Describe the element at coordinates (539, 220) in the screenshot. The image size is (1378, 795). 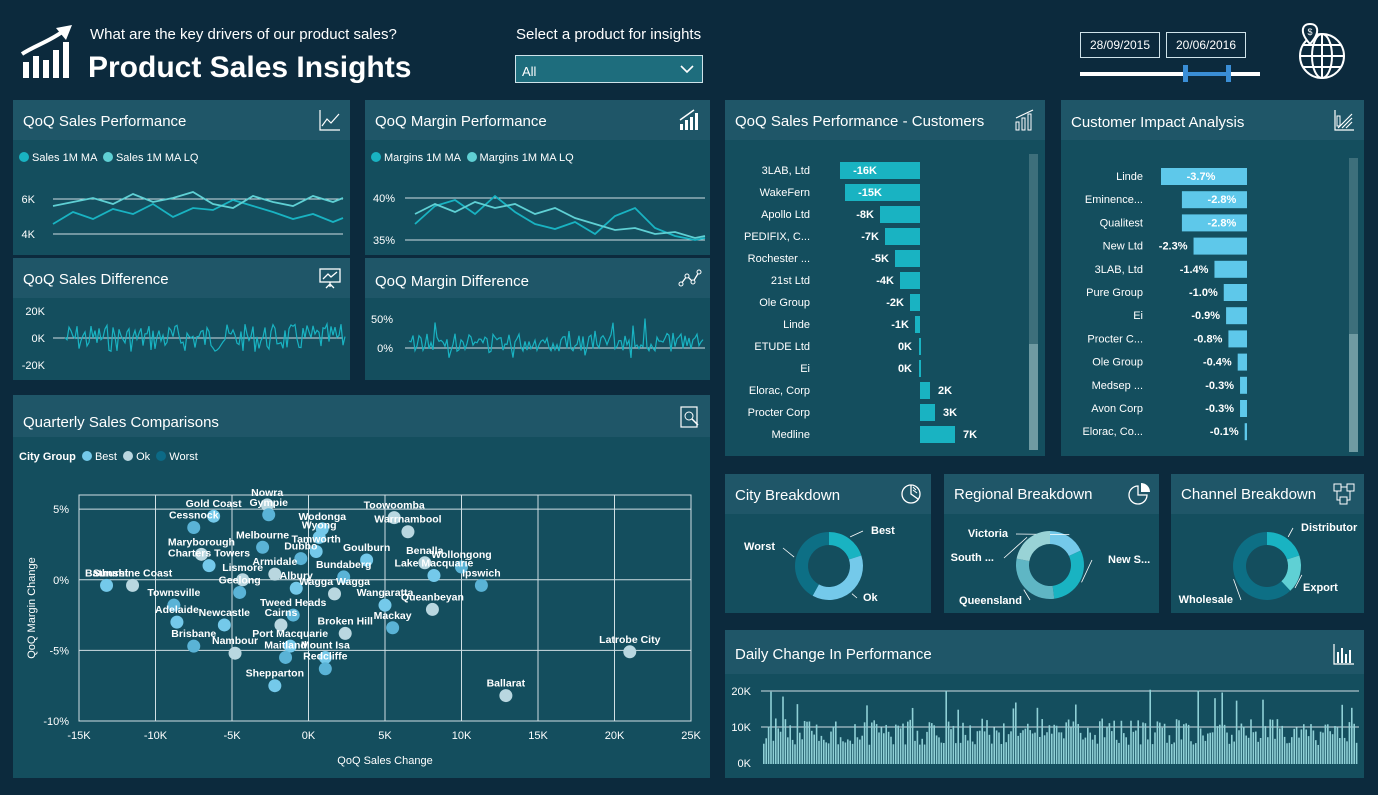
I see `margin-performance-chart: 40% 35%` at that location.